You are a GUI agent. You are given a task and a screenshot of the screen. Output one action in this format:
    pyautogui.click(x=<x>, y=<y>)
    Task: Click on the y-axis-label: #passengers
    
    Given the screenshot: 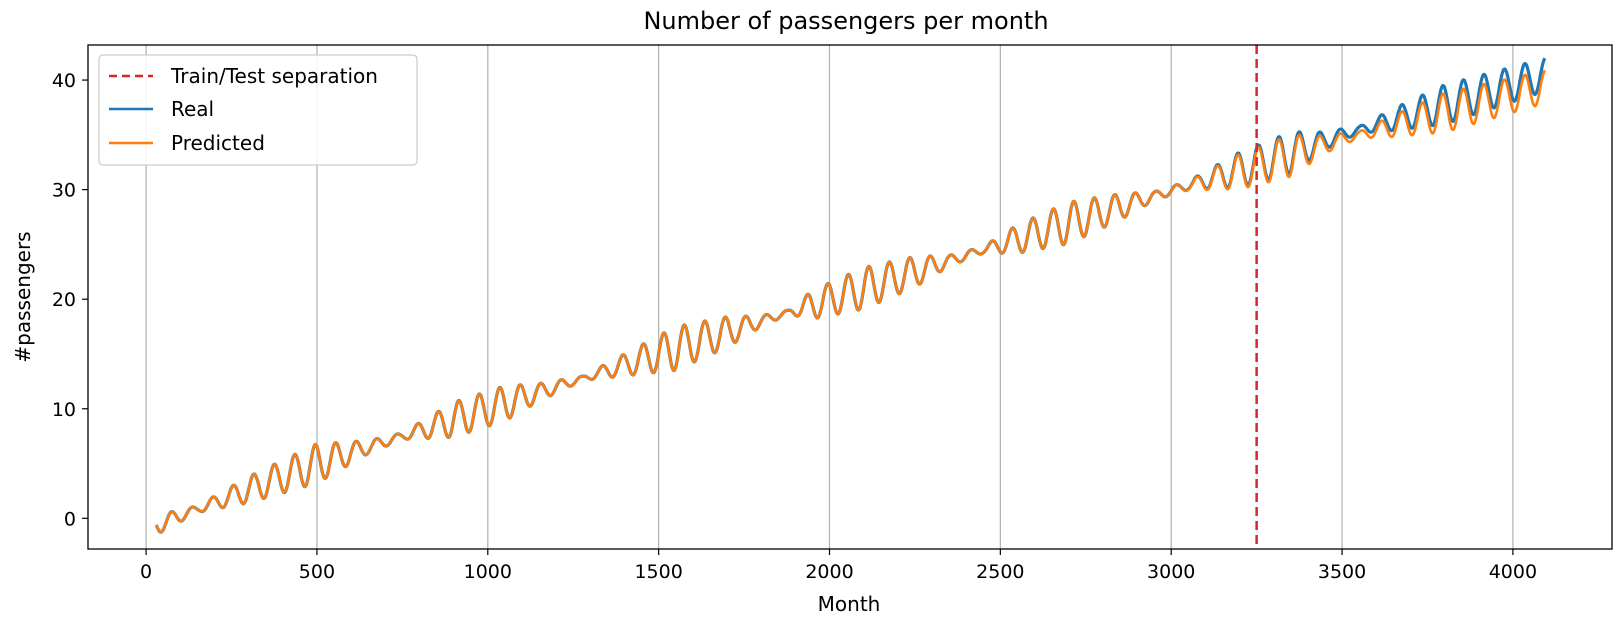 What is the action you would take?
    pyautogui.click(x=23, y=296)
    